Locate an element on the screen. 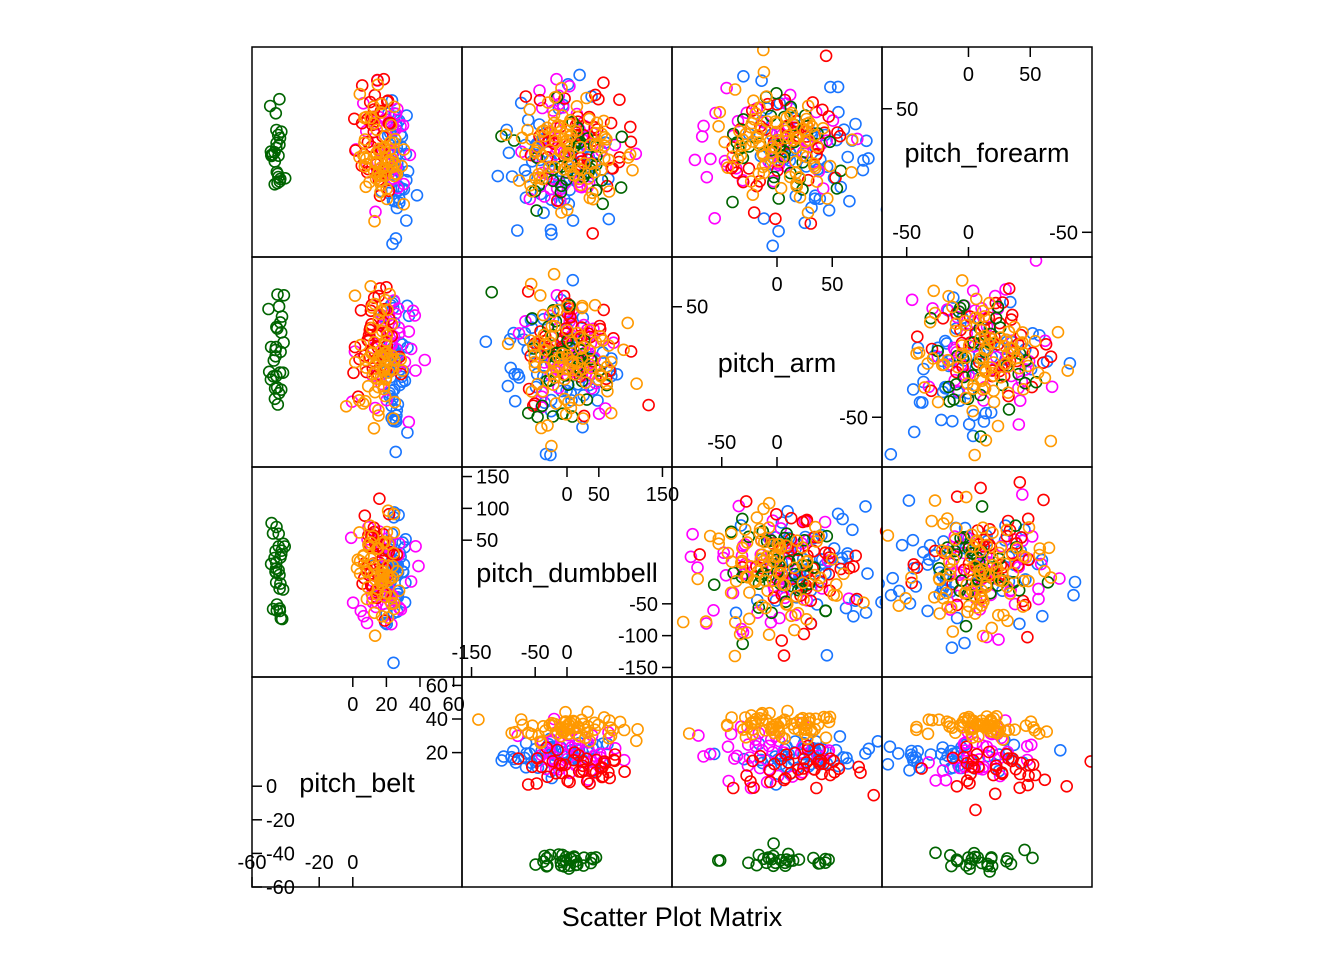  variable-label: pitch_arm is located at coordinates (777, 363).